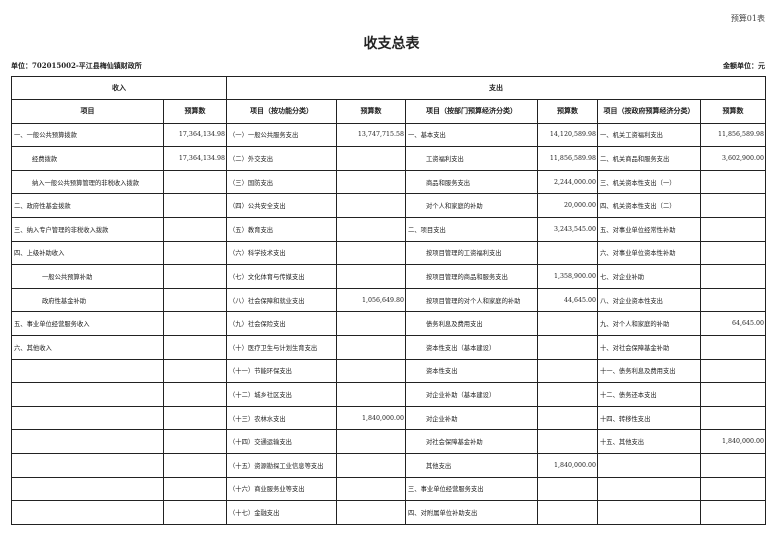 This screenshot has height=554, width=783. What do you see at coordinates (281, 182) in the screenshot?
I see `item-name-cell: （三）国防支出` at bounding box center [281, 182].